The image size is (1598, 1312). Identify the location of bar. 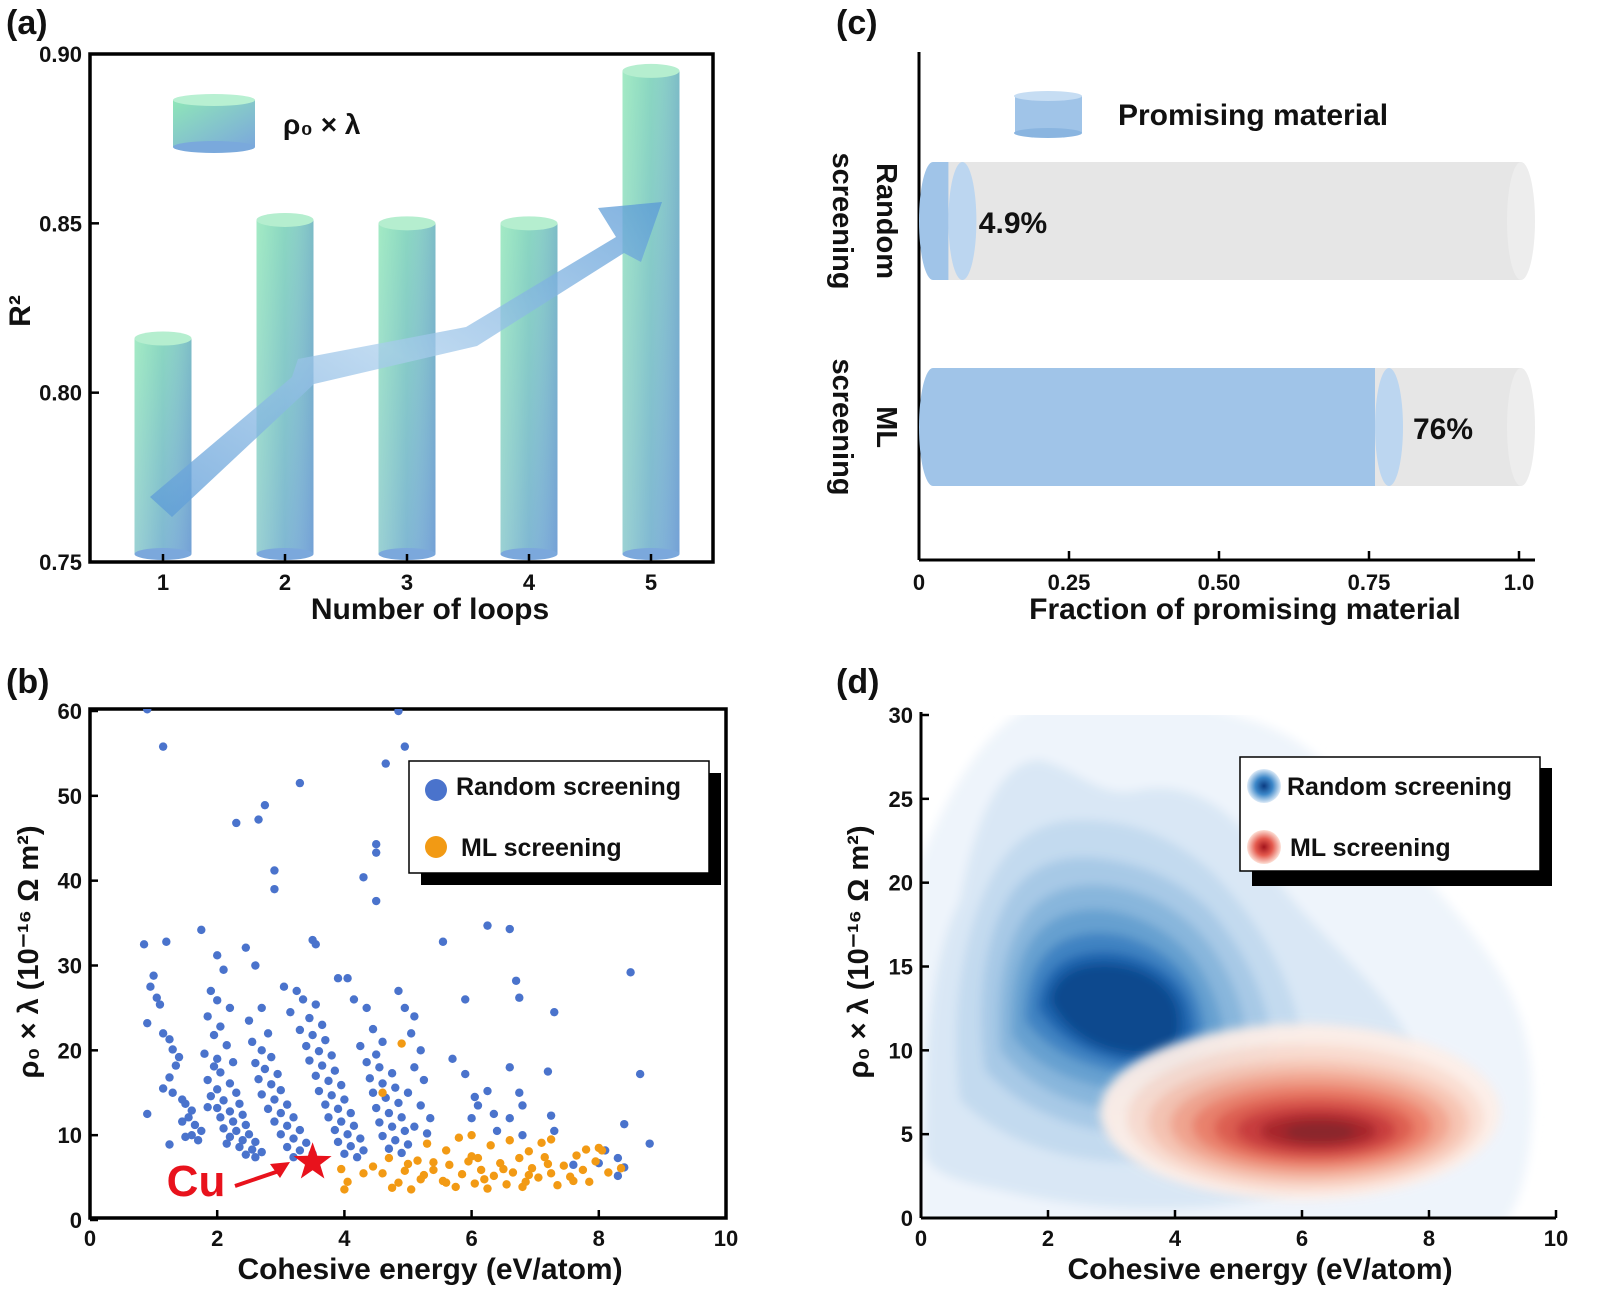
(1227, 427).